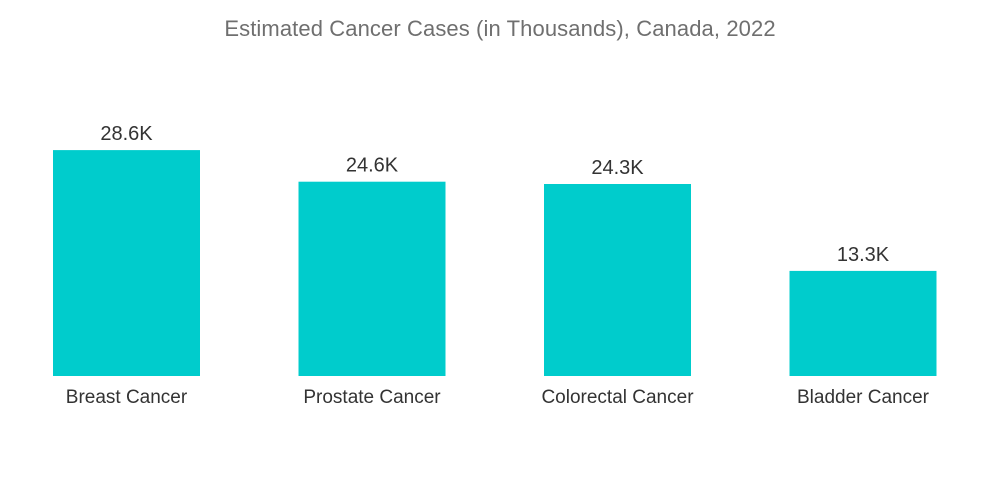 The image size is (1000, 504). I want to click on category-label: Breast Cancer, so click(127, 397).